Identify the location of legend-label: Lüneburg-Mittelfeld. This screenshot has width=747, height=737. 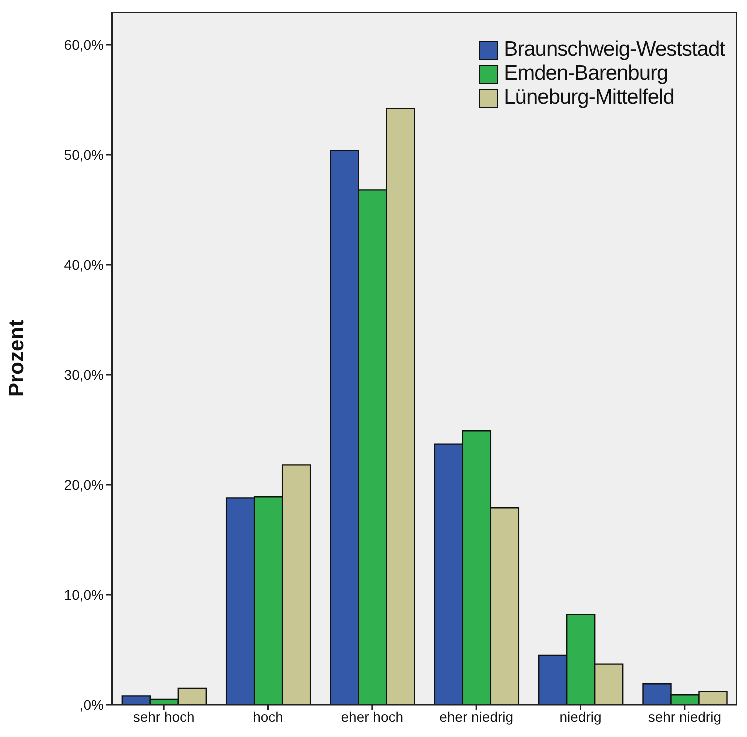
(589, 98).